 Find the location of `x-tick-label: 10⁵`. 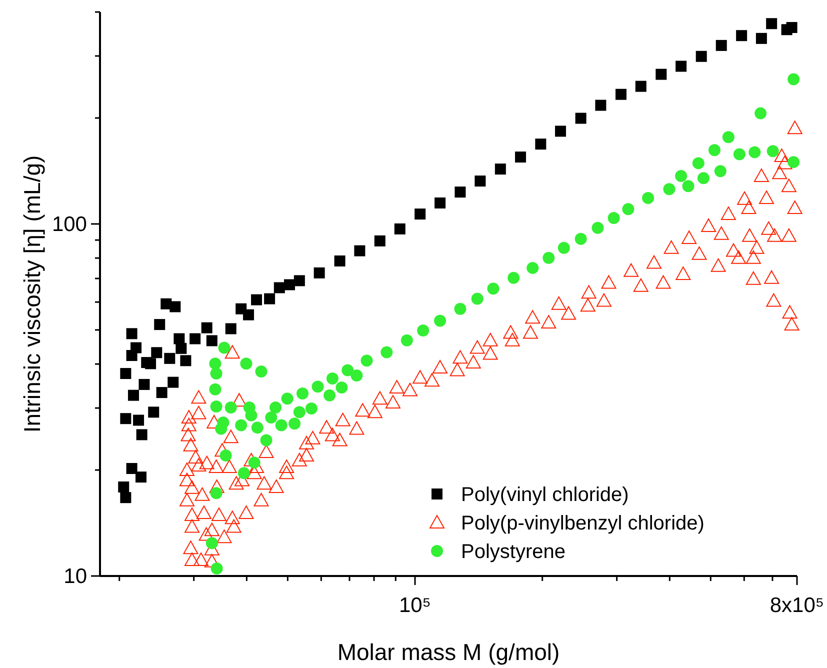

x-tick-label: 10⁵ is located at coordinates (415, 605).